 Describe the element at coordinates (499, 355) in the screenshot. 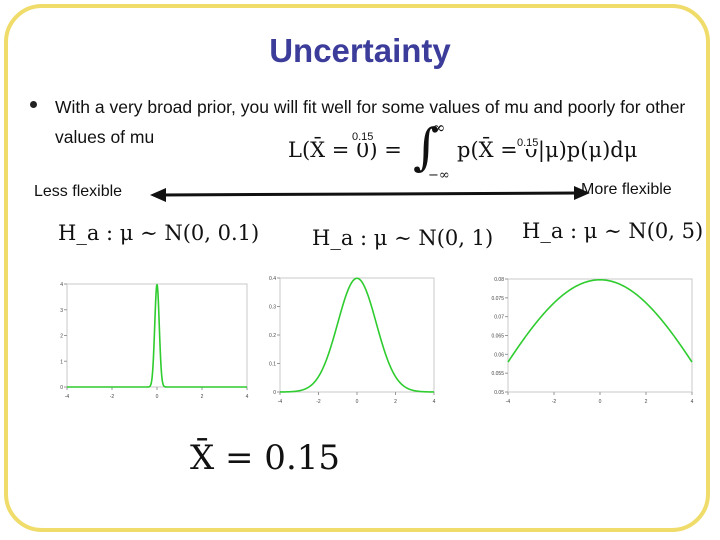

I see `y-tick-label: 0.06` at that location.